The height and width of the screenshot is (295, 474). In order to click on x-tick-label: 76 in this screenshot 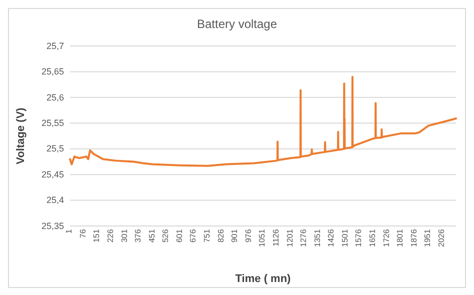, I will do `click(83, 233)`.